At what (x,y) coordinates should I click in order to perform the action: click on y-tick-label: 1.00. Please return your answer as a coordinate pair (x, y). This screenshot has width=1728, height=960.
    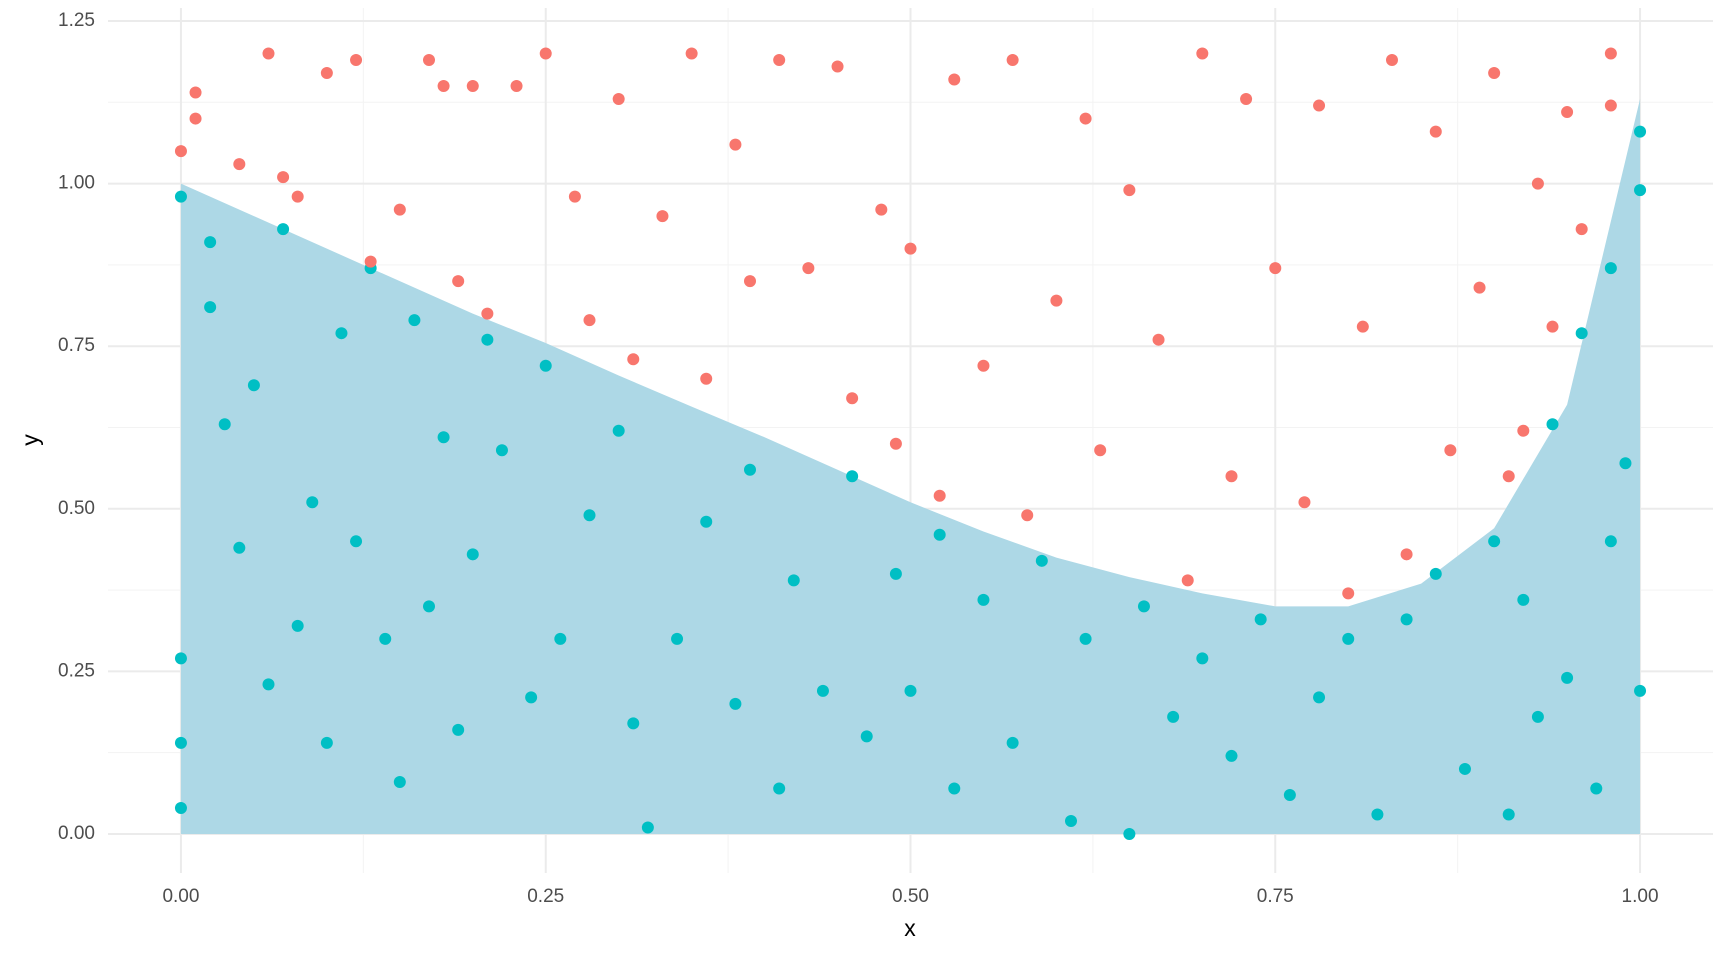
    Looking at the image, I should click on (76, 183).